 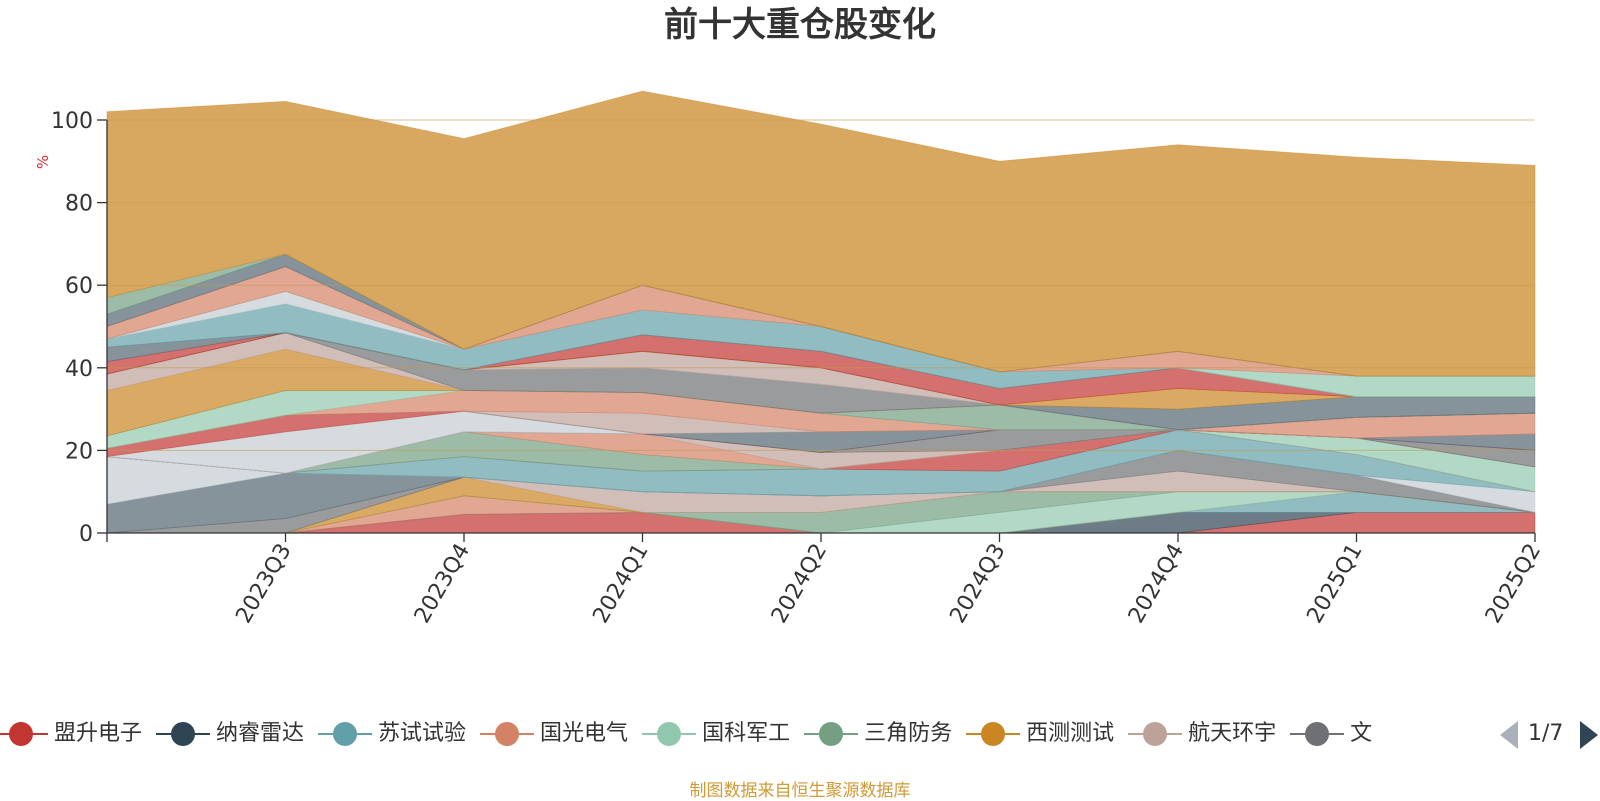 What do you see at coordinates (1509, 735) in the screenshot?
I see `legend-prev-page-icon` at bounding box center [1509, 735].